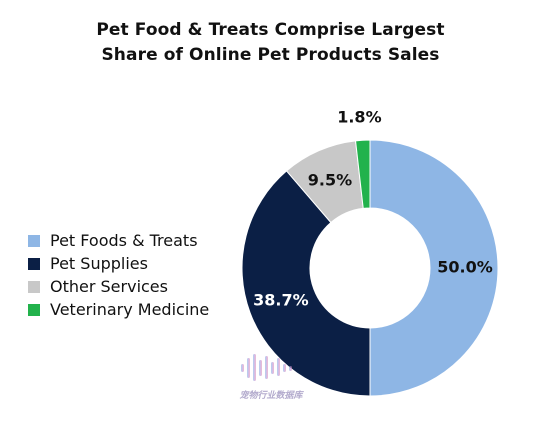  What do you see at coordinates (109, 286) in the screenshot?
I see `legend-label-other-services: Other Services` at bounding box center [109, 286].